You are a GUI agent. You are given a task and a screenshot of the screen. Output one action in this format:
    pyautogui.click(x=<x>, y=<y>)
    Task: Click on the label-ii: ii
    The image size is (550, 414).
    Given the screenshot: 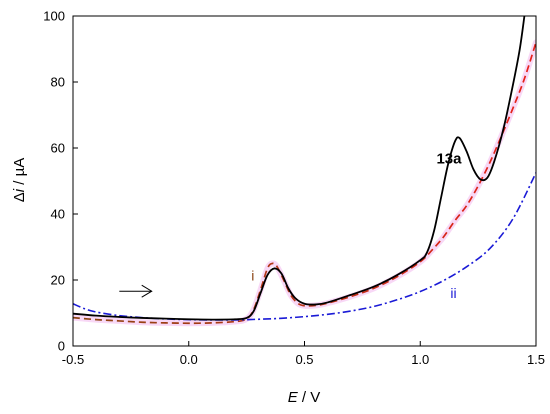 What is the action you would take?
    pyautogui.click(x=453, y=293)
    